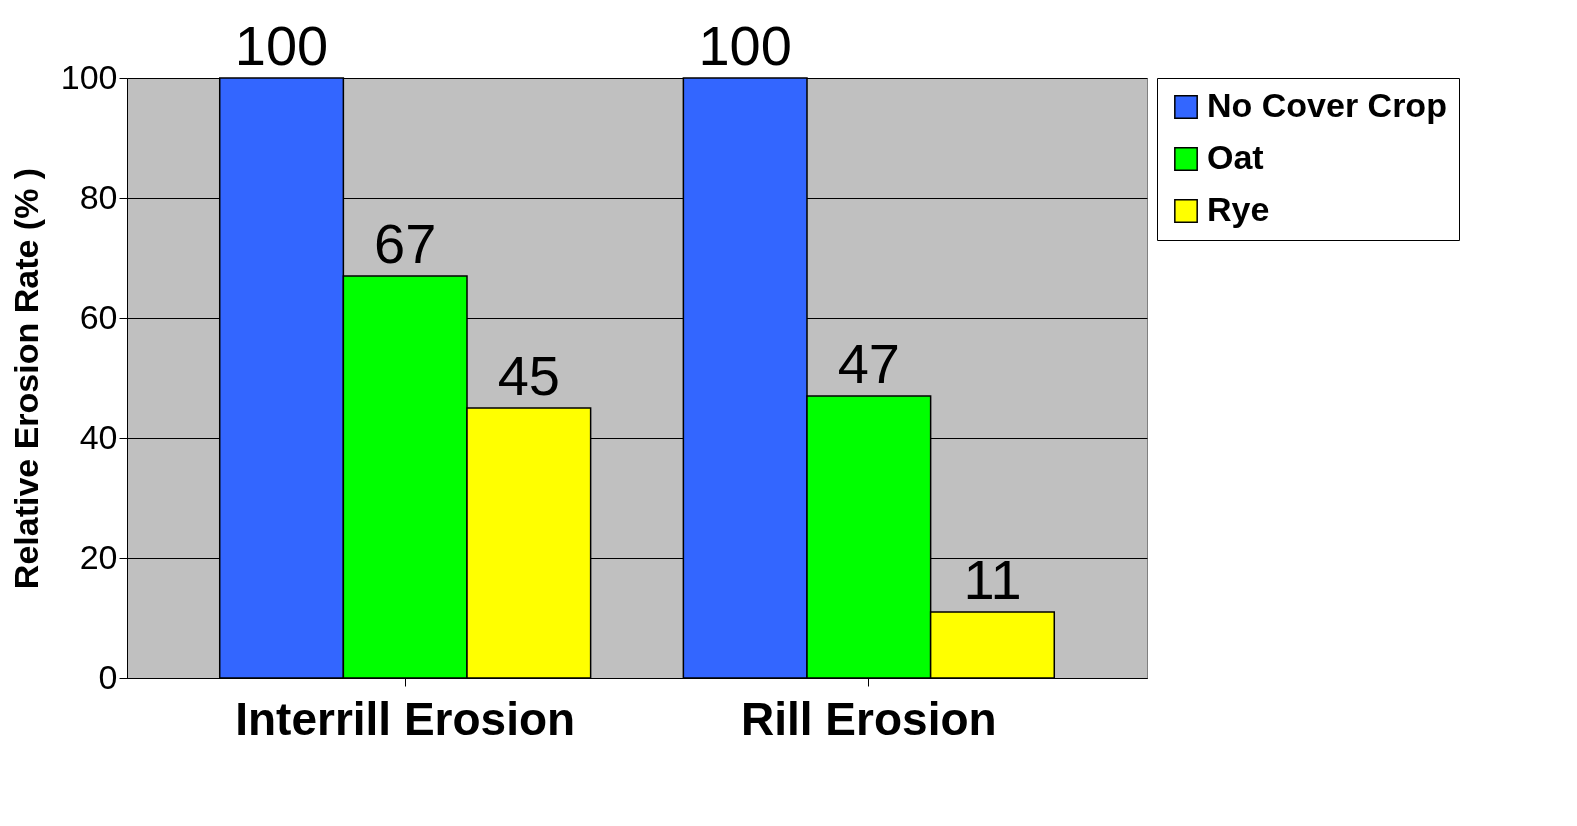  I want to click on y-tick-label: 40, so click(98, 436).